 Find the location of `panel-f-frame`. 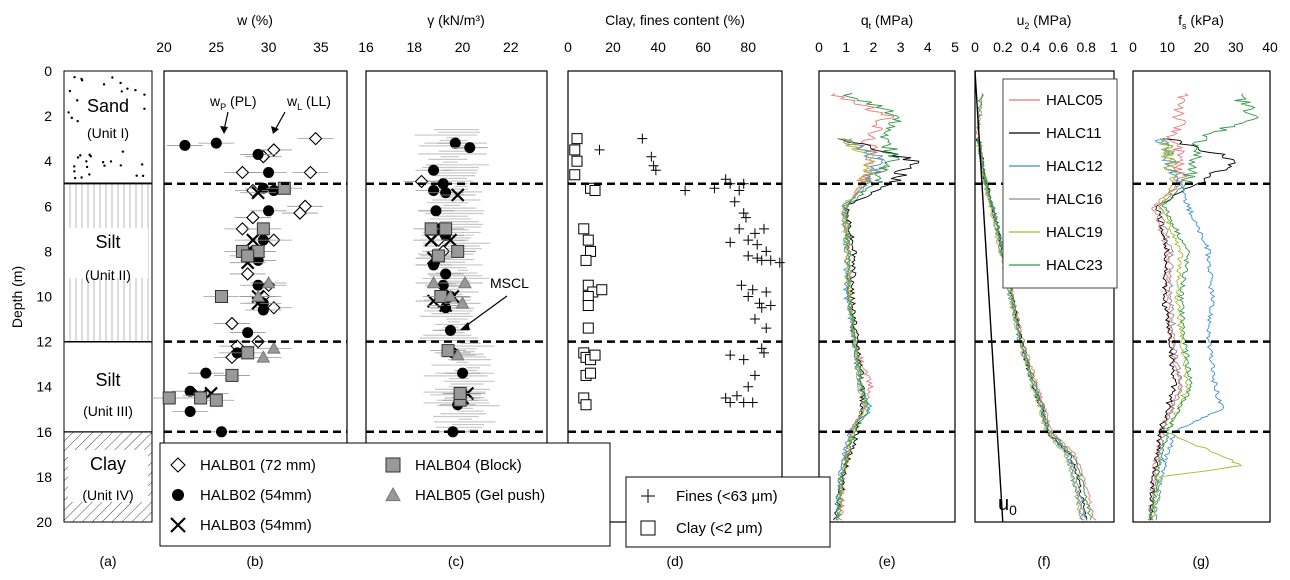

panel-f-frame is located at coordinates (1044, 296).